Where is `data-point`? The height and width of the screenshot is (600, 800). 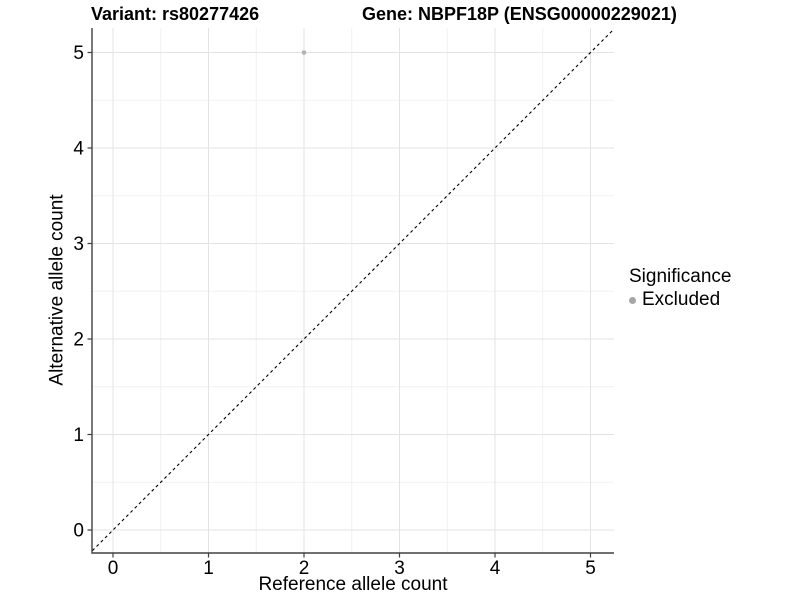
data-point is located at coordinates (304, 52).